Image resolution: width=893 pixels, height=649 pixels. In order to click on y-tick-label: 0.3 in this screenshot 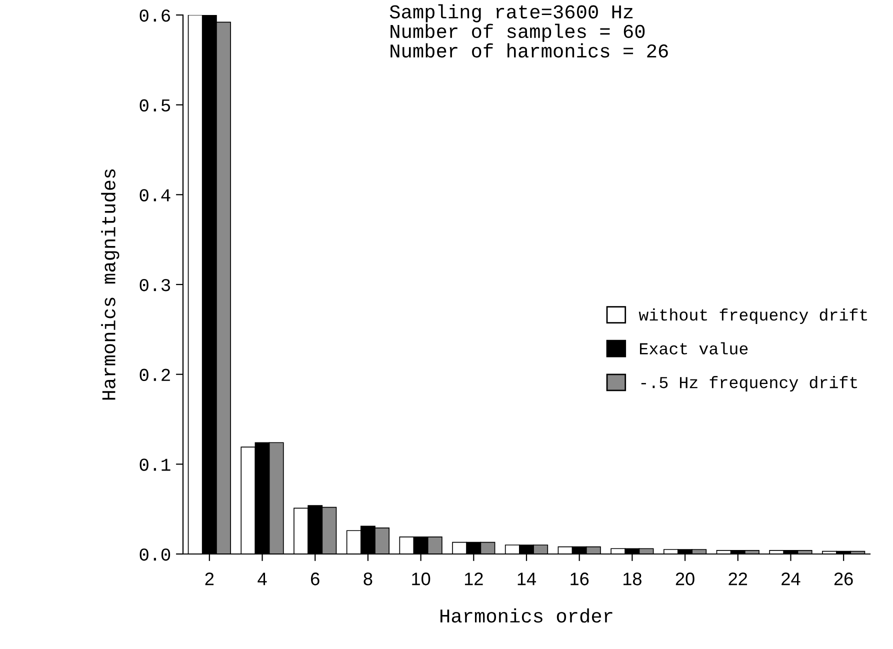, I will do `click(155, 285)`.